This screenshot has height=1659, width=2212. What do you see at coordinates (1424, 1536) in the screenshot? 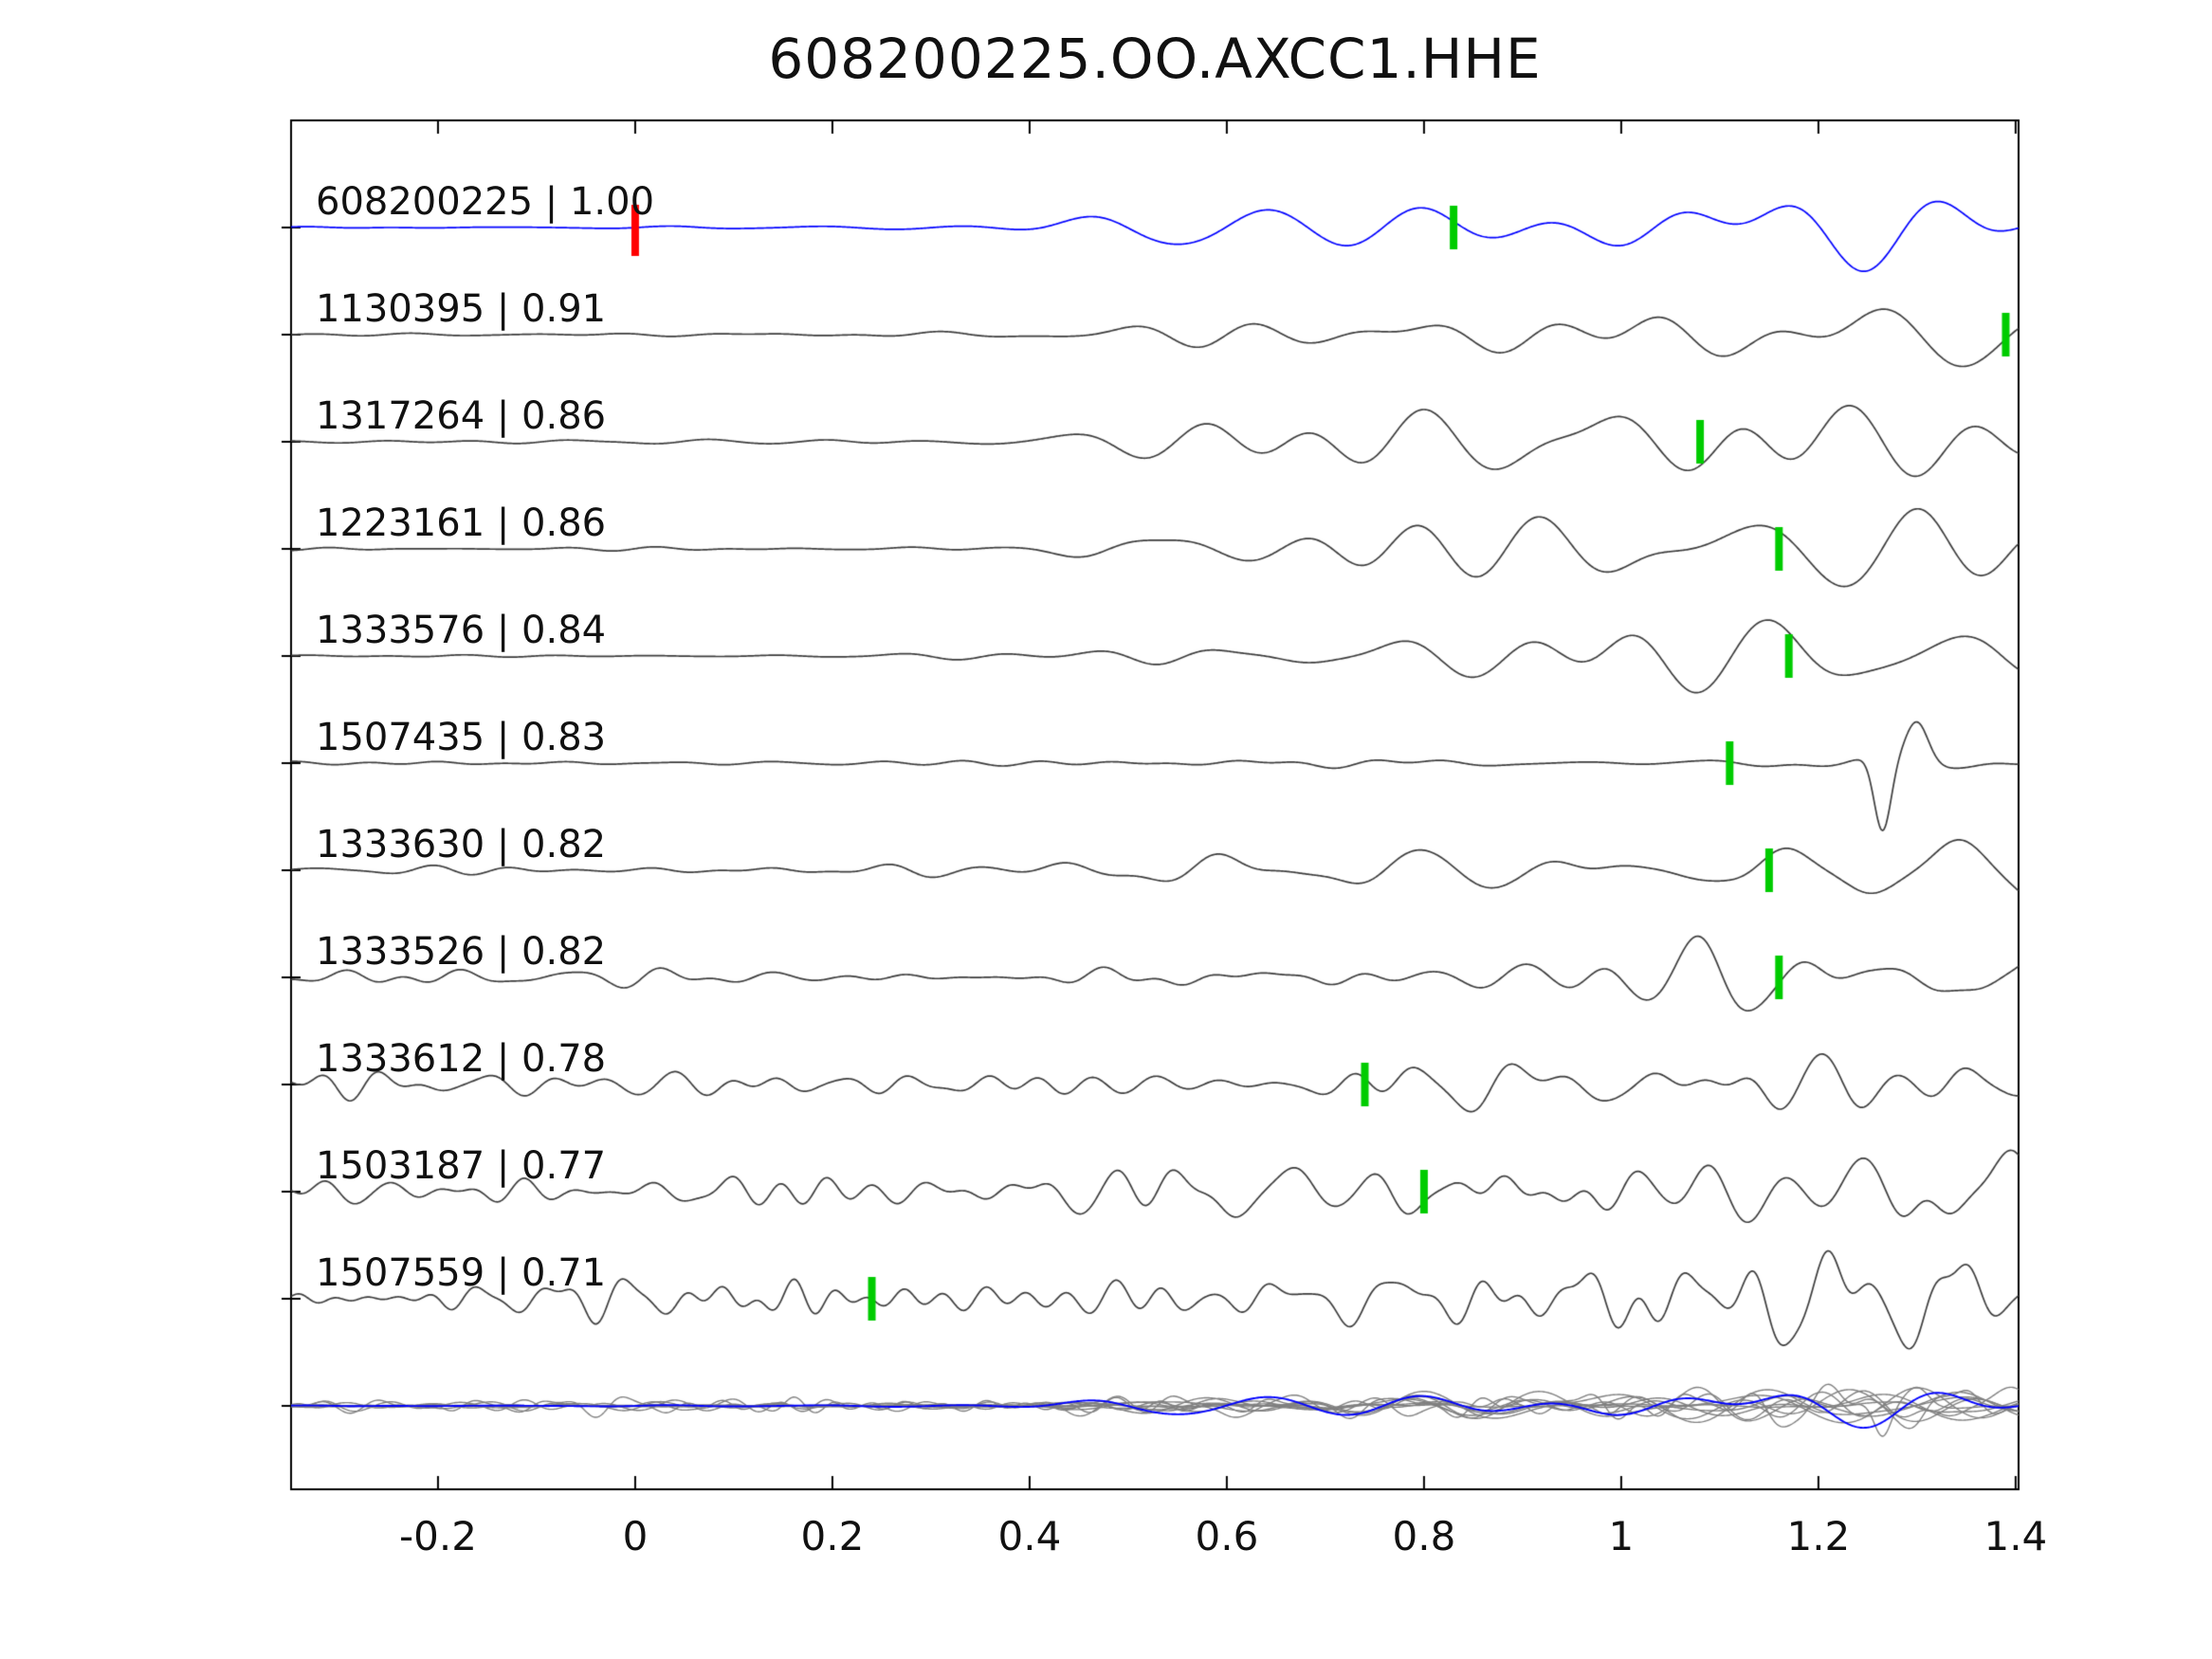
I see `x-tick-label: 0.8` at bounding box center [1424, 1536].